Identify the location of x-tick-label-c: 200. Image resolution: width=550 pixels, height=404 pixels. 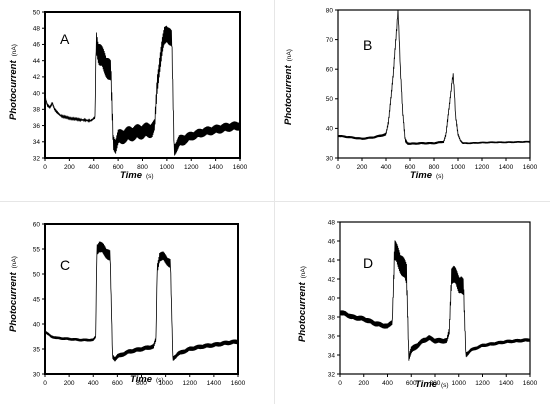
(69, 383).